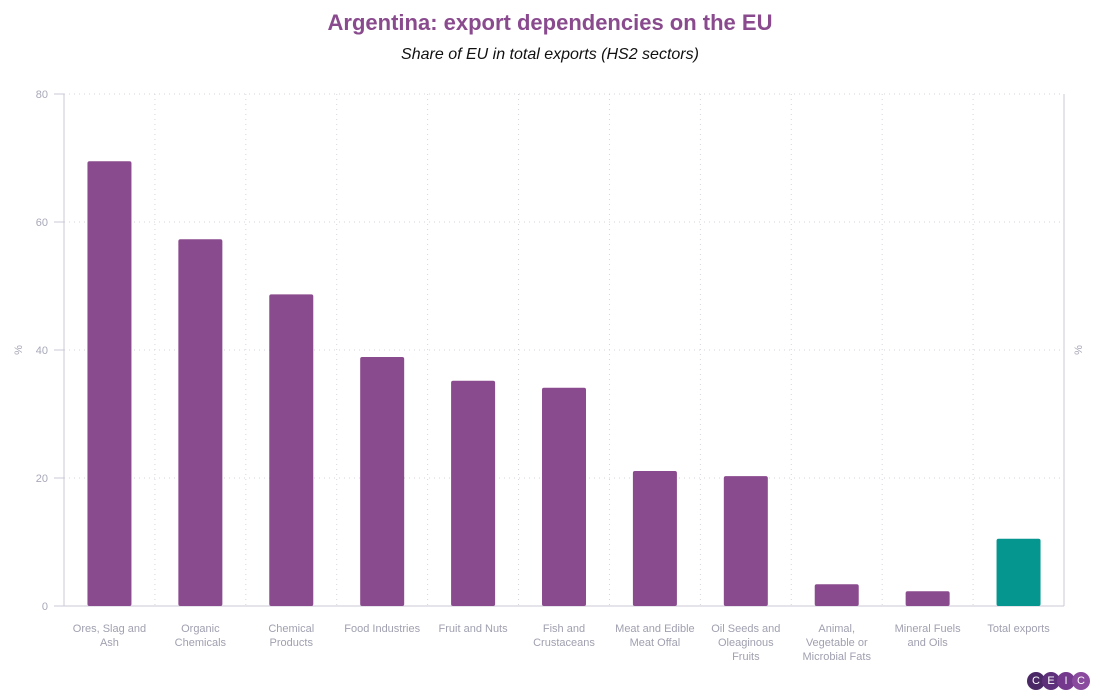 This screenshot has width=1100, height=700. I want to click on x-tick-label: Chemical Products, so click(291, 636).